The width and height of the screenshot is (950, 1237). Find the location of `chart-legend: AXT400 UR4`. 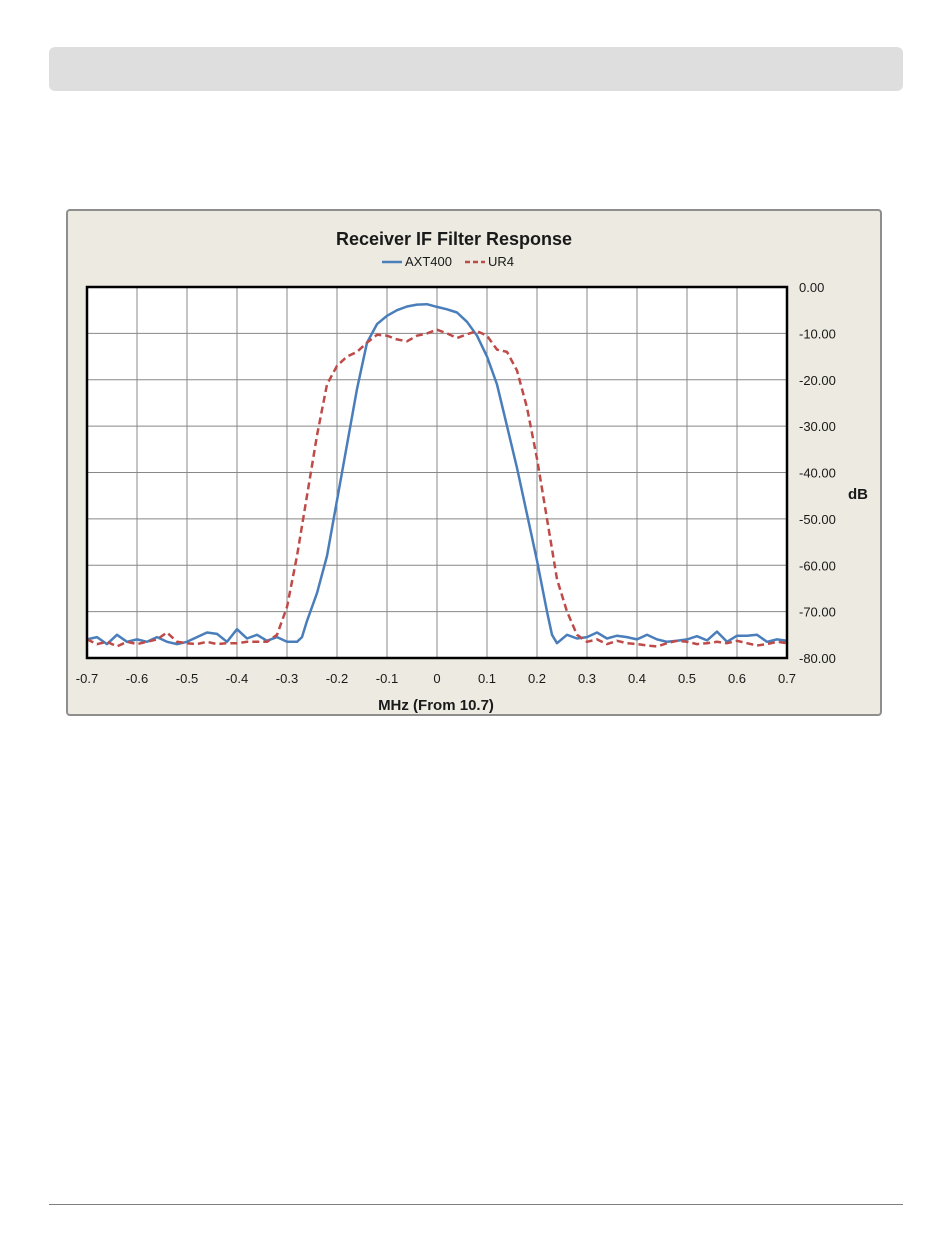

chart-legend: AXT400 UR4 is located at coordinates (448, 261).